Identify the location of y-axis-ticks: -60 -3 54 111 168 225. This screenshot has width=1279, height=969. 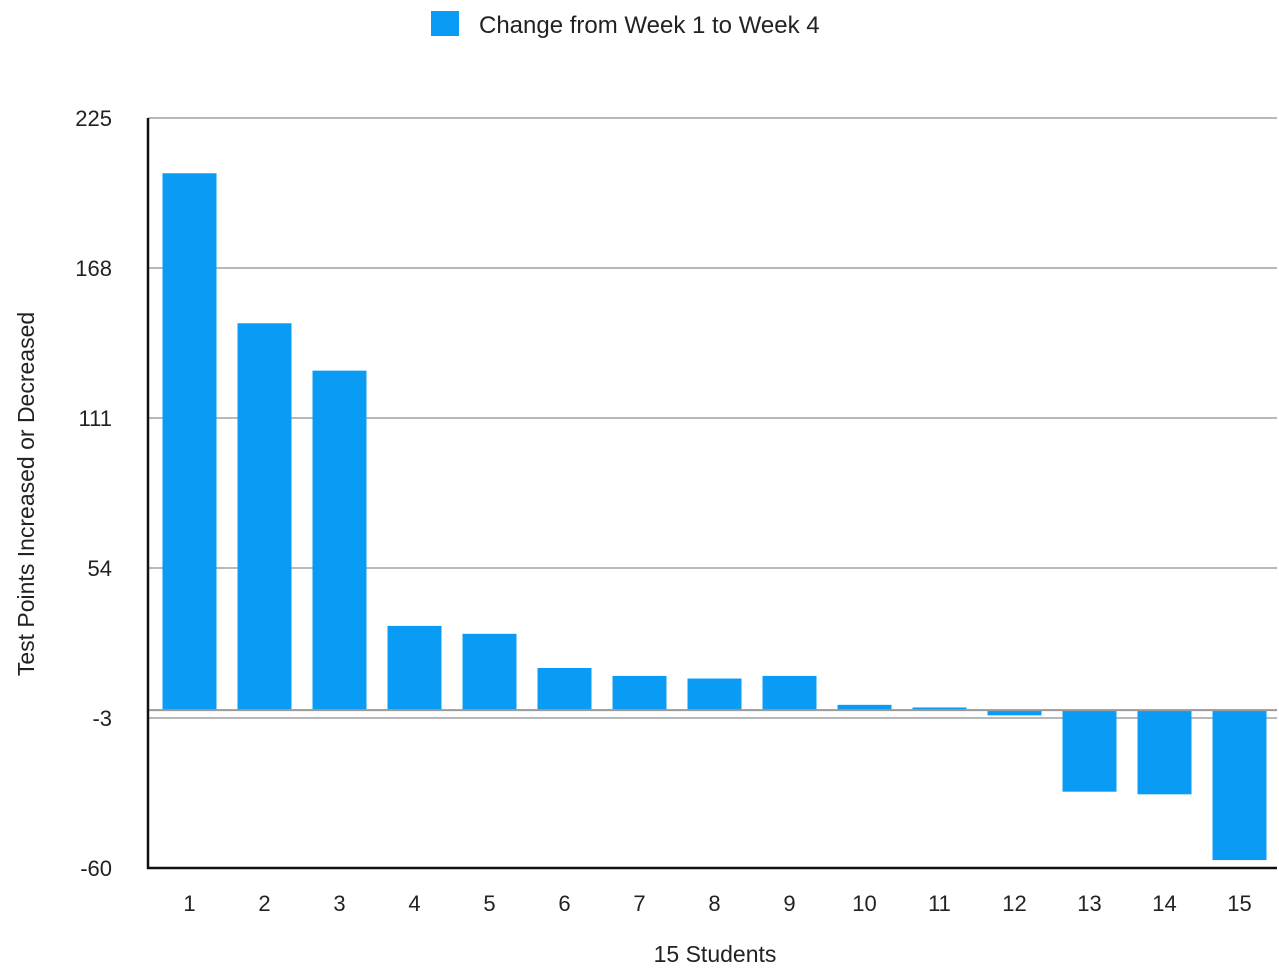
(93, 493).